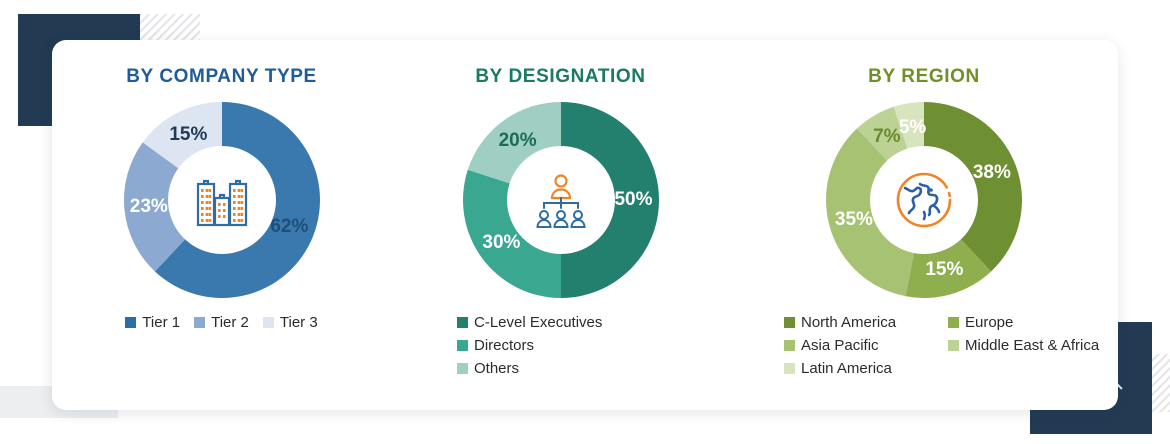 The width and height of the screenshot is (1170, 444). I want to click on panel-title: BY REGION, so click(924, 76).